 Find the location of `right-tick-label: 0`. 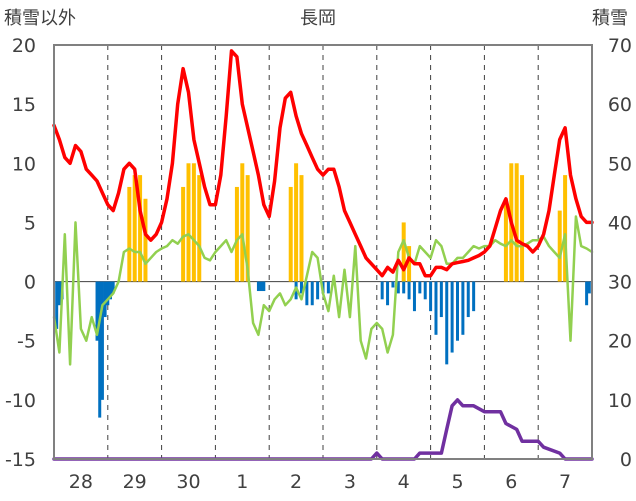

right-tick-label: 0 is located at coordinates (626, 460).